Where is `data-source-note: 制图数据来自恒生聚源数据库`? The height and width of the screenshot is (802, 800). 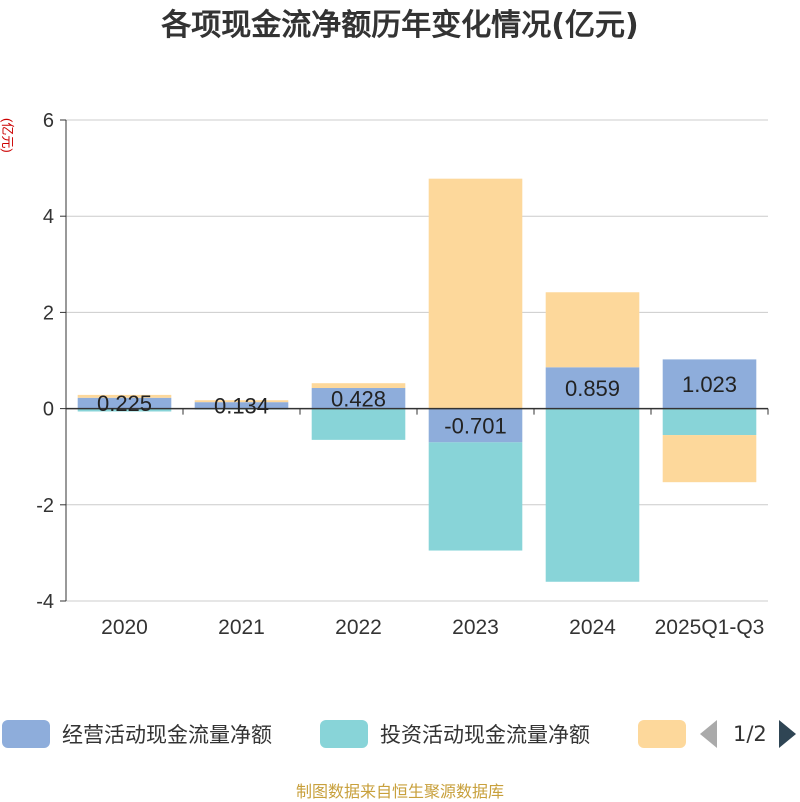 data-source-note: 制图数据来自恒生聚源数据库 is located at coordinates (399, 791).